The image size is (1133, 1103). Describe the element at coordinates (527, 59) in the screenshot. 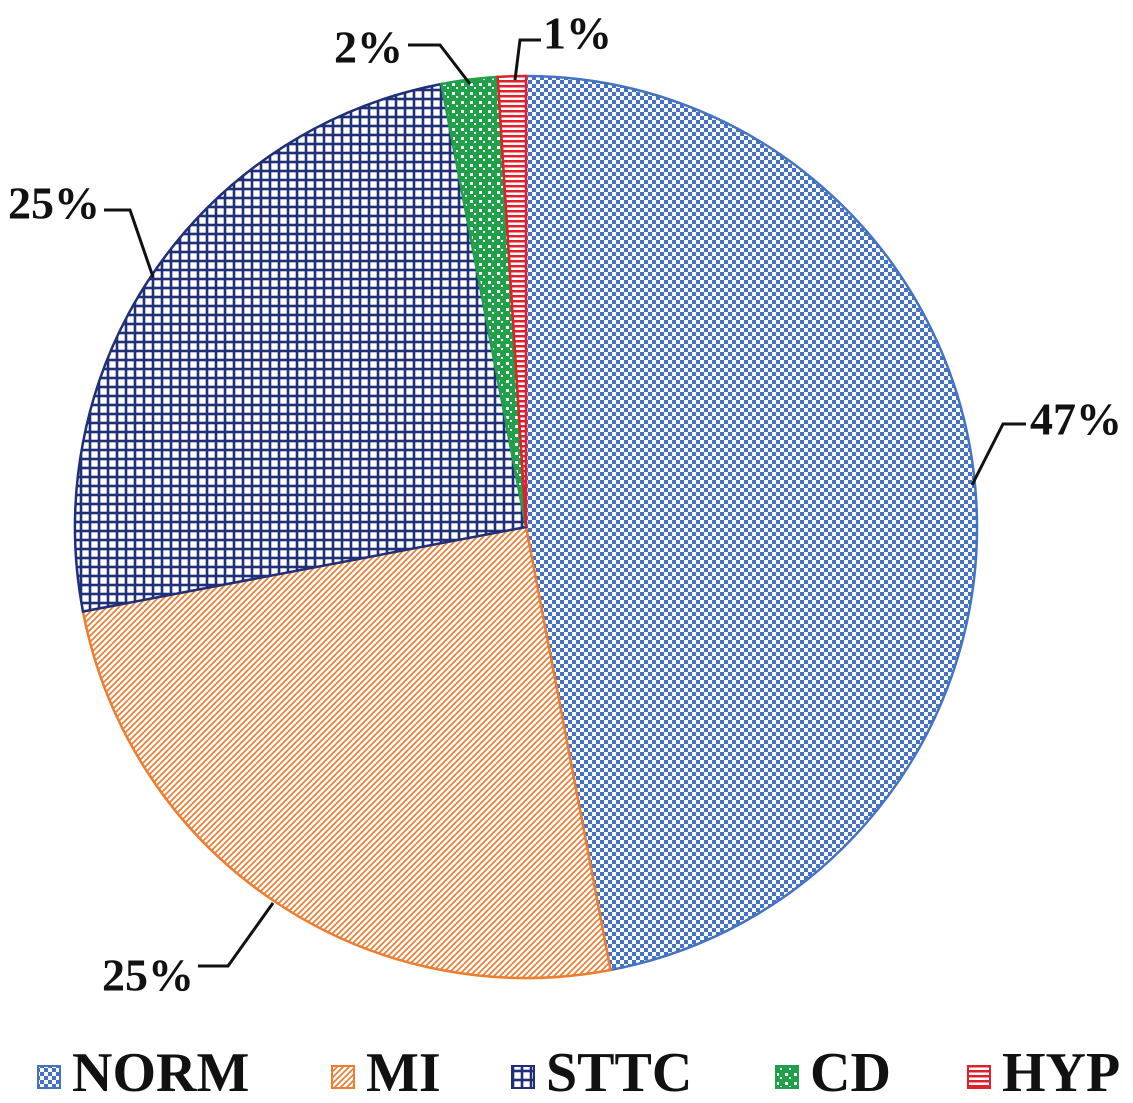

I see `leader-line-hyp` at that location.